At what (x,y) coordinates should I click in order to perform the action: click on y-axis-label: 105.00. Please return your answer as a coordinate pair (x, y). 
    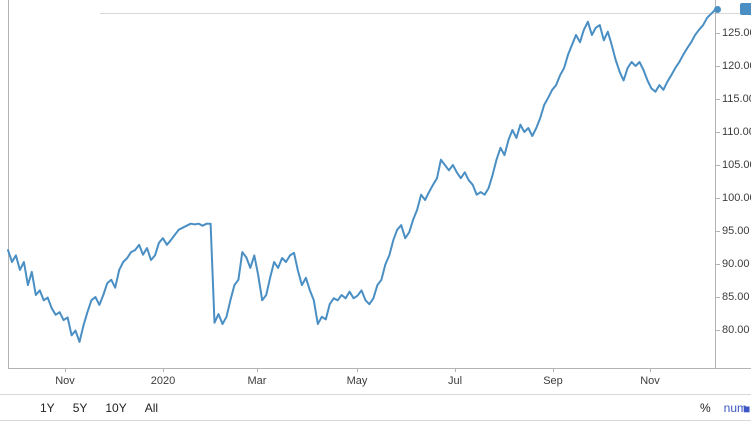
    Looking at the image, I should click on (736, 165).